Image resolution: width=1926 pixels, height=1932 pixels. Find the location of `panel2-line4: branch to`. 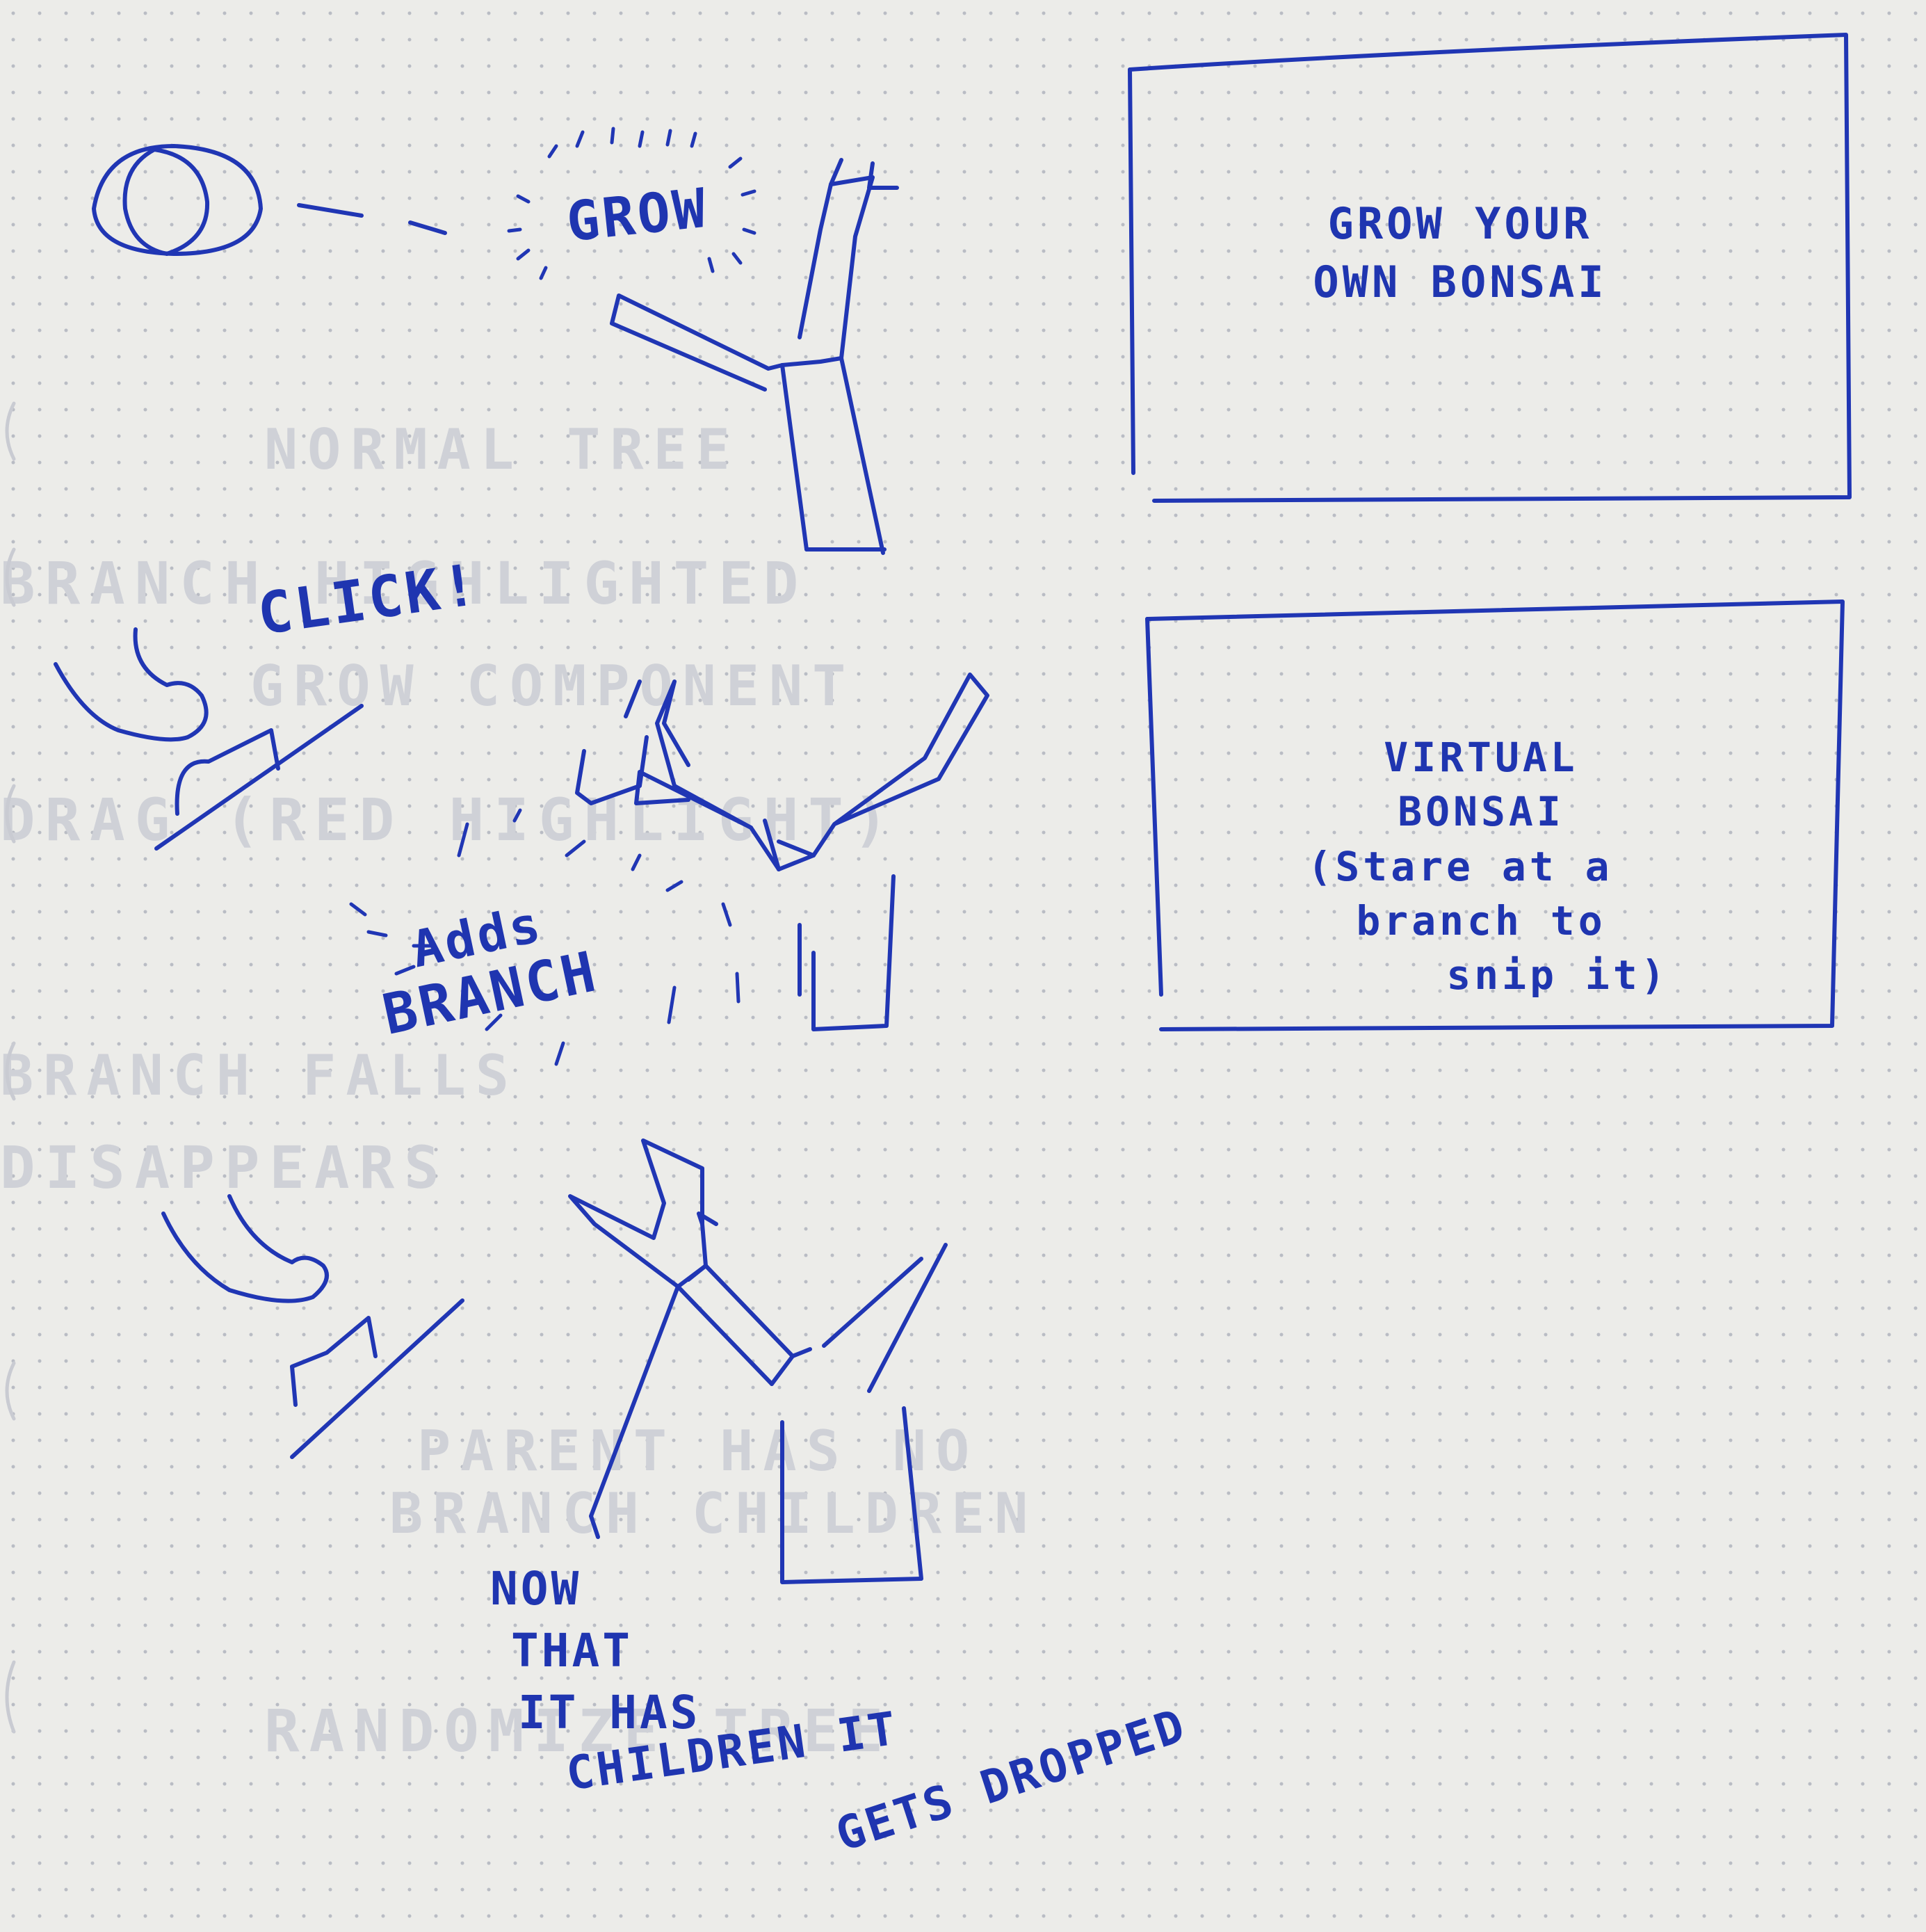

panel2-line4: branch to is located at coordinates (1481, 920).